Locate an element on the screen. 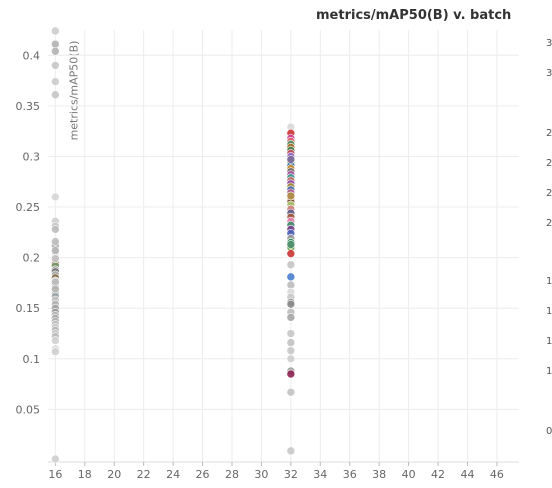 The height and width of the screenshot is (488, 552). chart-title: metrics/mAP50(B) v. batch is located at coordinates (414, 15).